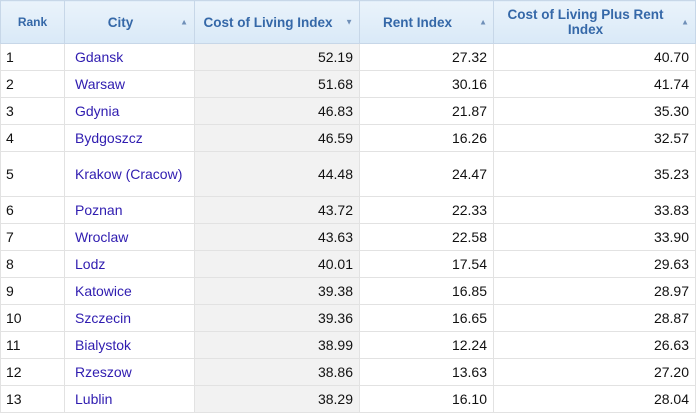 This screenshot has width=696, height=413. Describe the element at coordinates (32, 210) in the screenshot. I see `rank-cell: 6` at that location.